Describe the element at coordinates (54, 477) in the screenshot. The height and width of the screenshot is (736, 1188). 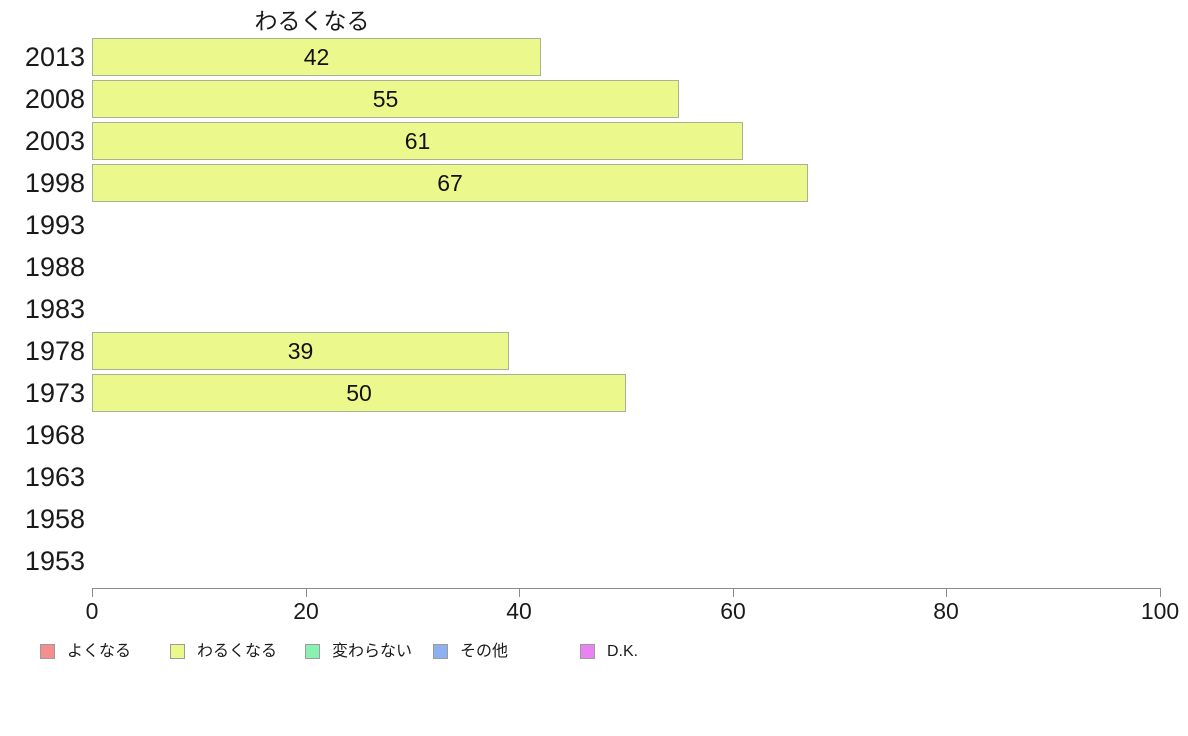
I see `y-category-label: 1963` at that location.